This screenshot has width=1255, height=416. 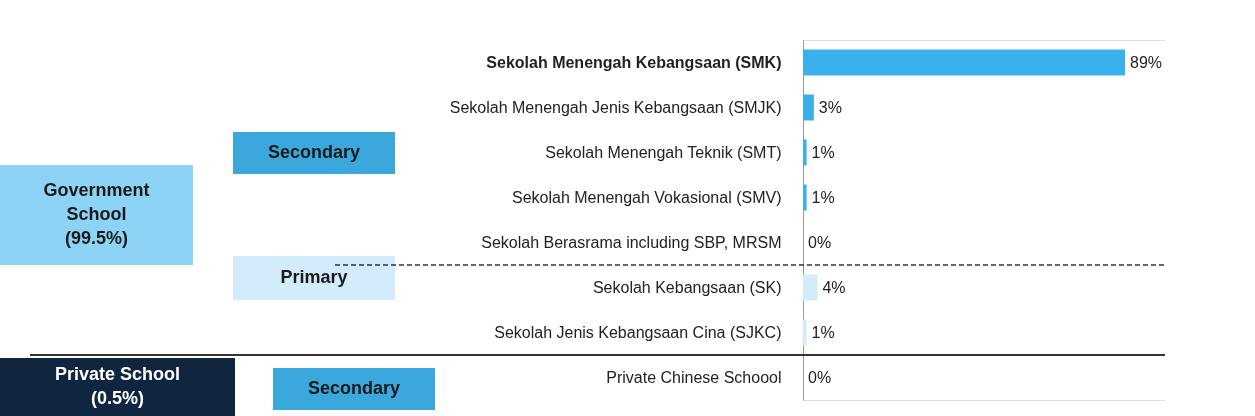 What do you see at coordinates (830, 107) in the screenshot?
I see `data-label: 3%` at bounding box center [830, 107].